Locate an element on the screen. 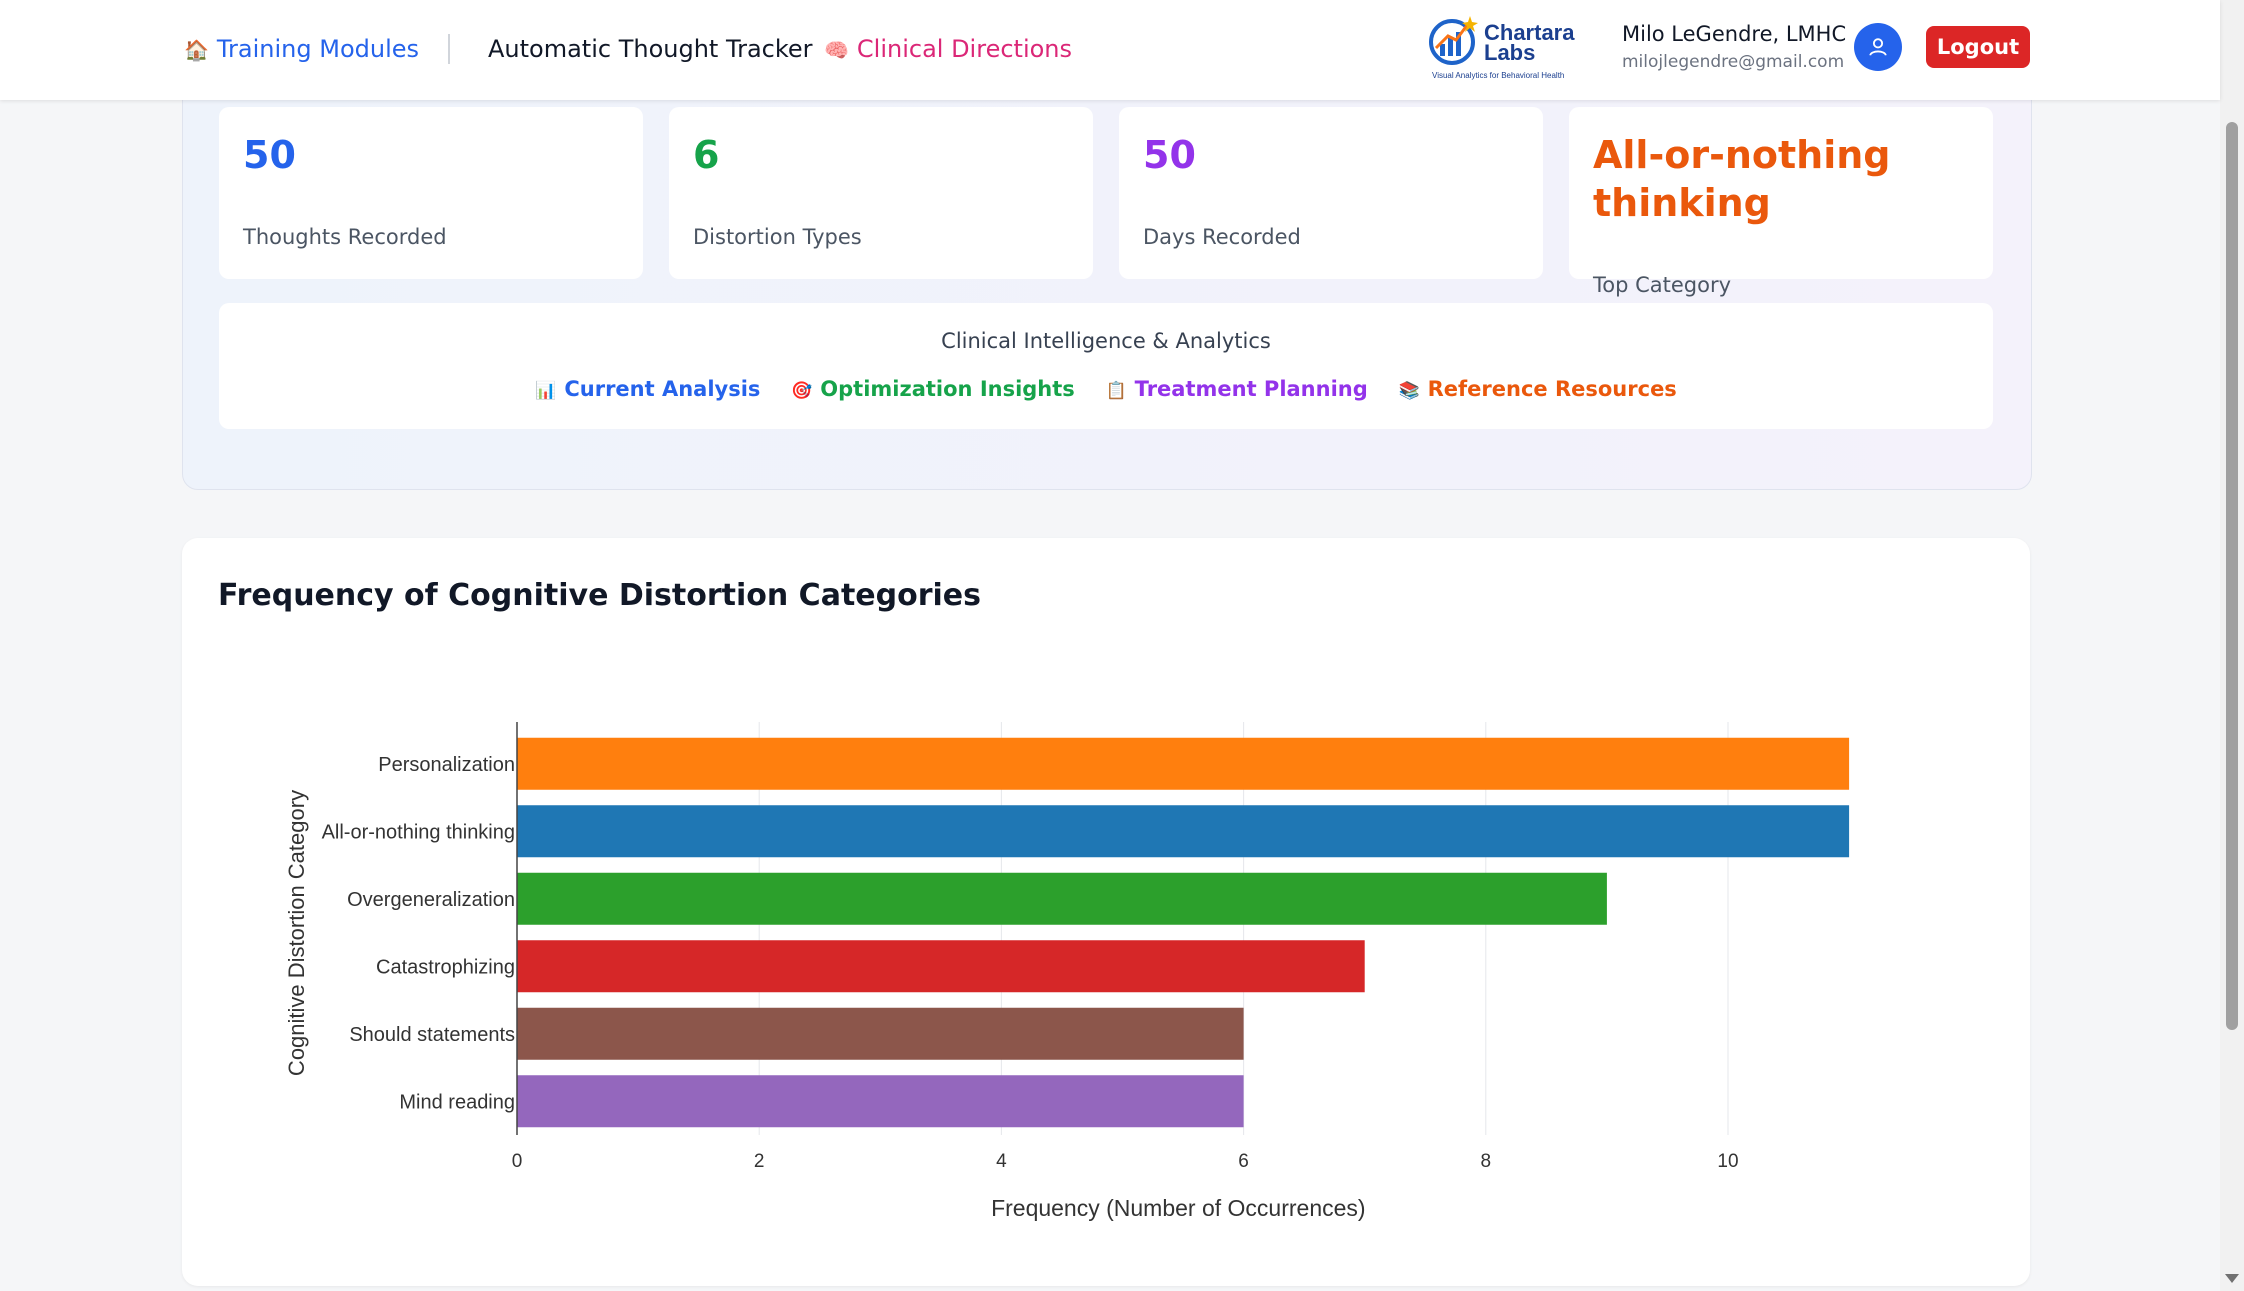 This screenshot has width=2244, height=1291. target-icon: 🎯 is located at coordinates (802, 391).